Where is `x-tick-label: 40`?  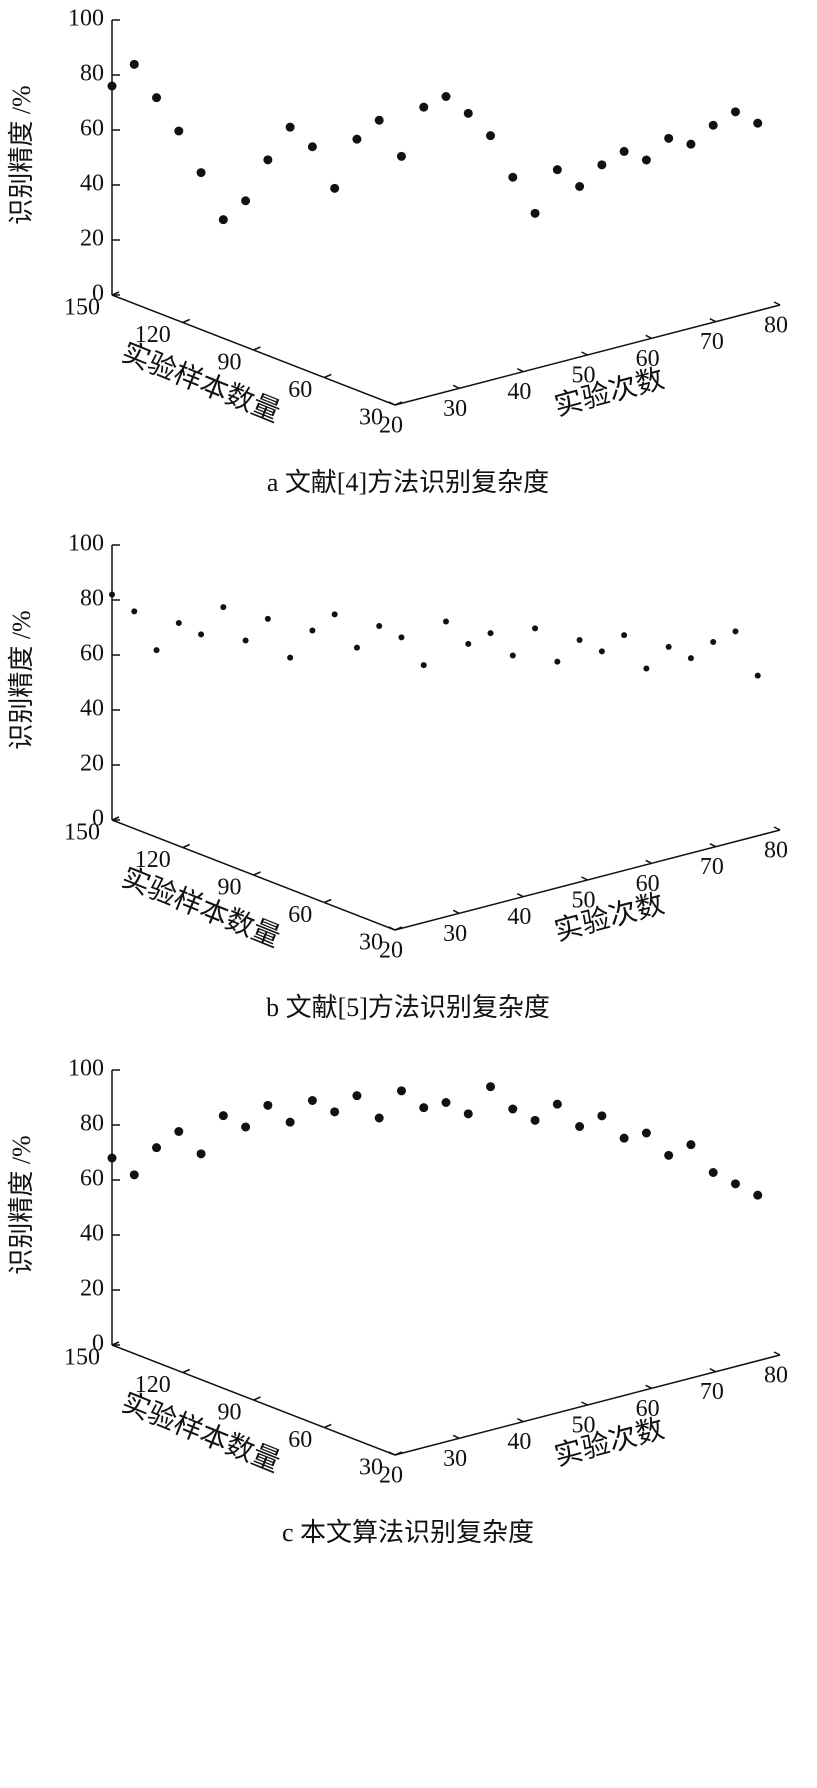
x-tick-label: 40 is located at coordinates (519, 917).